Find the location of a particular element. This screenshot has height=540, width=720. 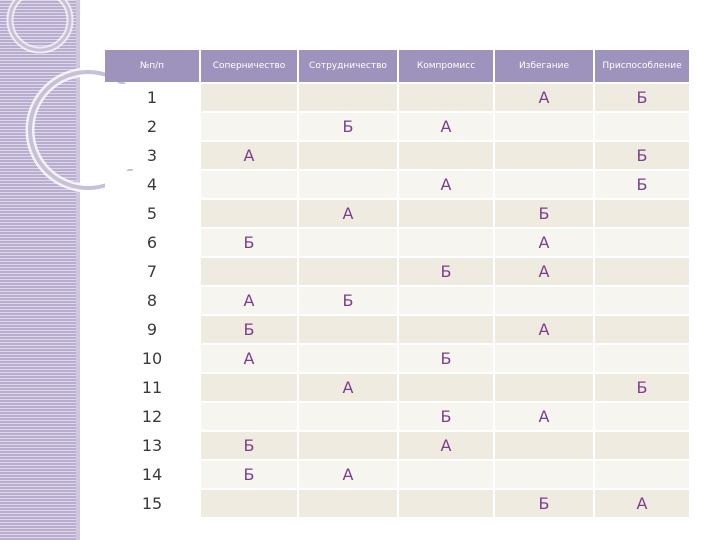

header-number: №п/п is located at coordinates (152, 66).